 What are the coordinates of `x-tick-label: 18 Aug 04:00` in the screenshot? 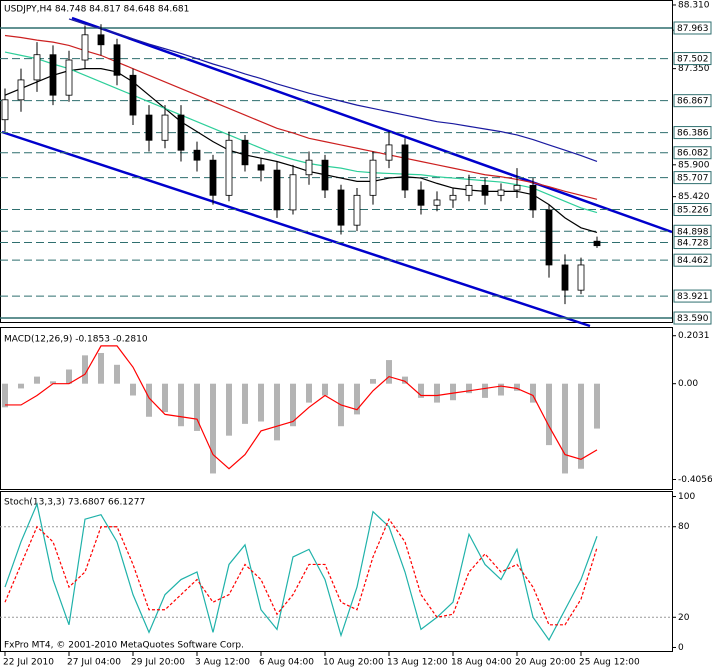 It's located at (481, 663).